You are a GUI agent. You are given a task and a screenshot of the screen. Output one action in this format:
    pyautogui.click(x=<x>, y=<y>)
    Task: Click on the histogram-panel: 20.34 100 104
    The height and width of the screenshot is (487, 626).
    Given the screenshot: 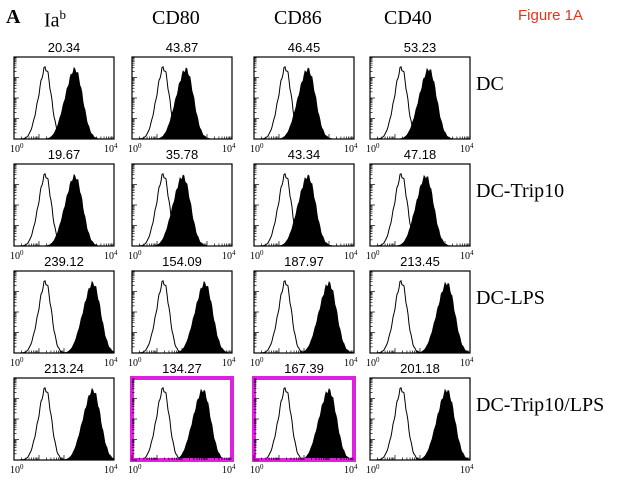 What is the action you would take?
    pyautogui.click(x=64, y=103)
    